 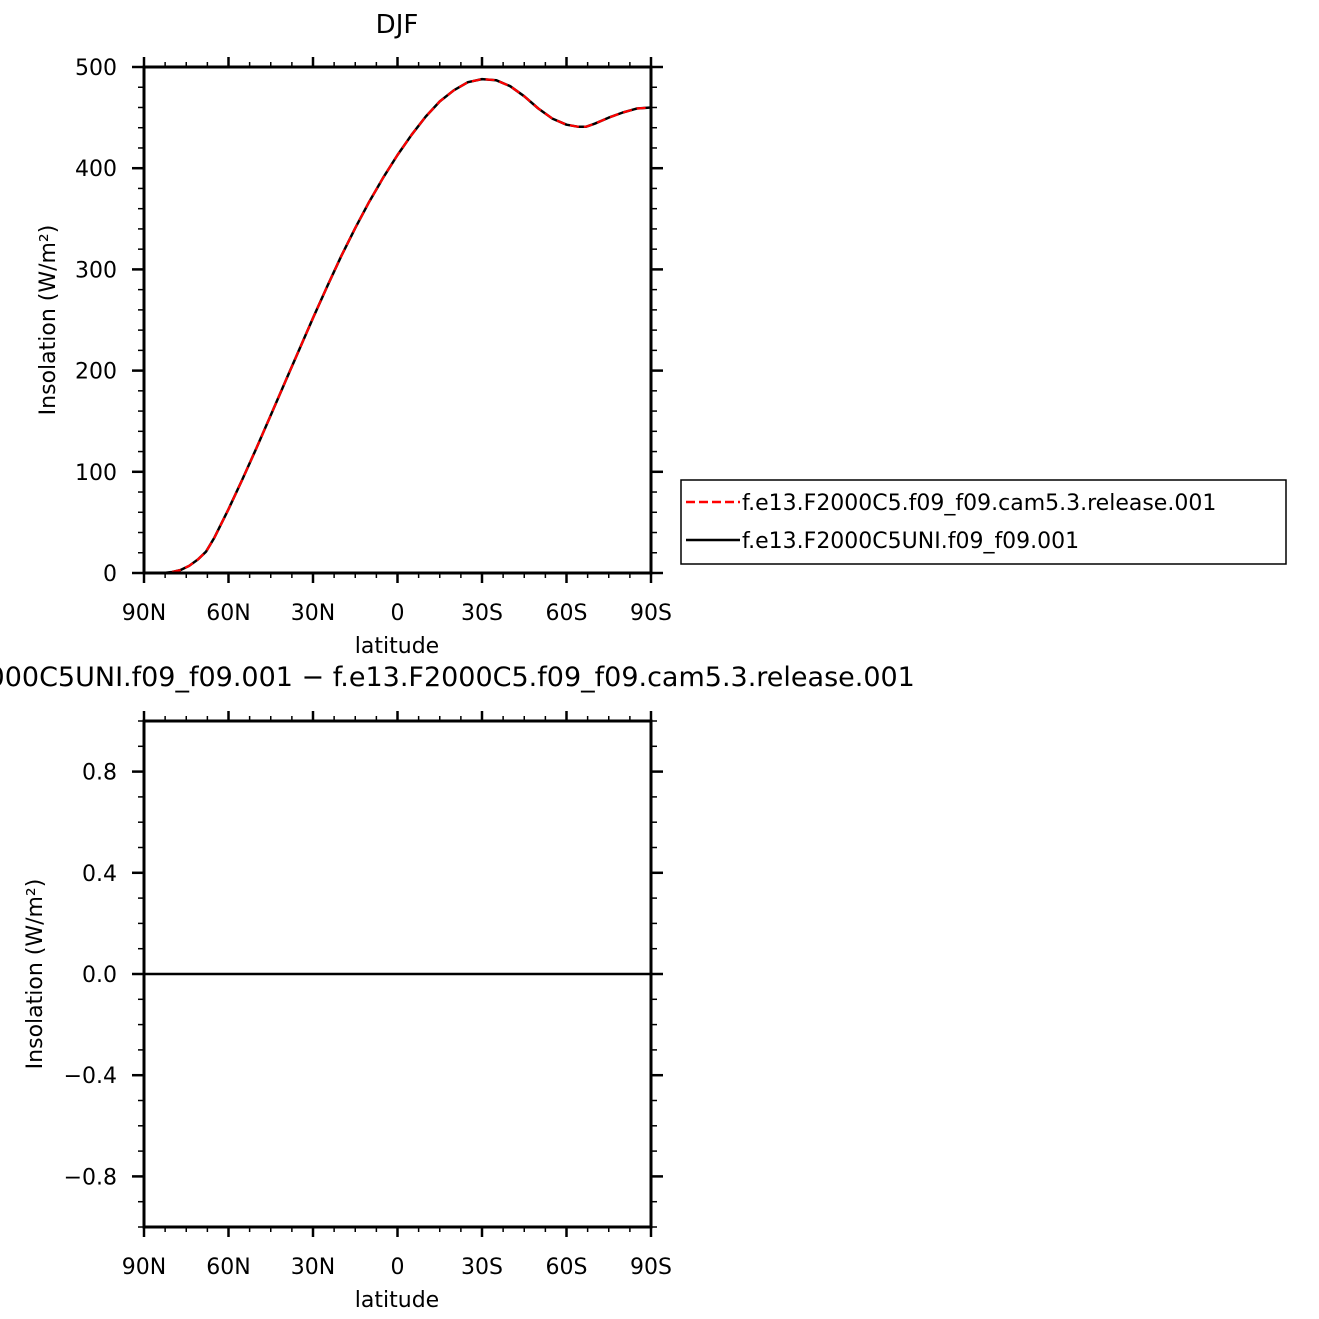 I want to click on y-tick-label: −0.8, so click(x=90, y=1177).